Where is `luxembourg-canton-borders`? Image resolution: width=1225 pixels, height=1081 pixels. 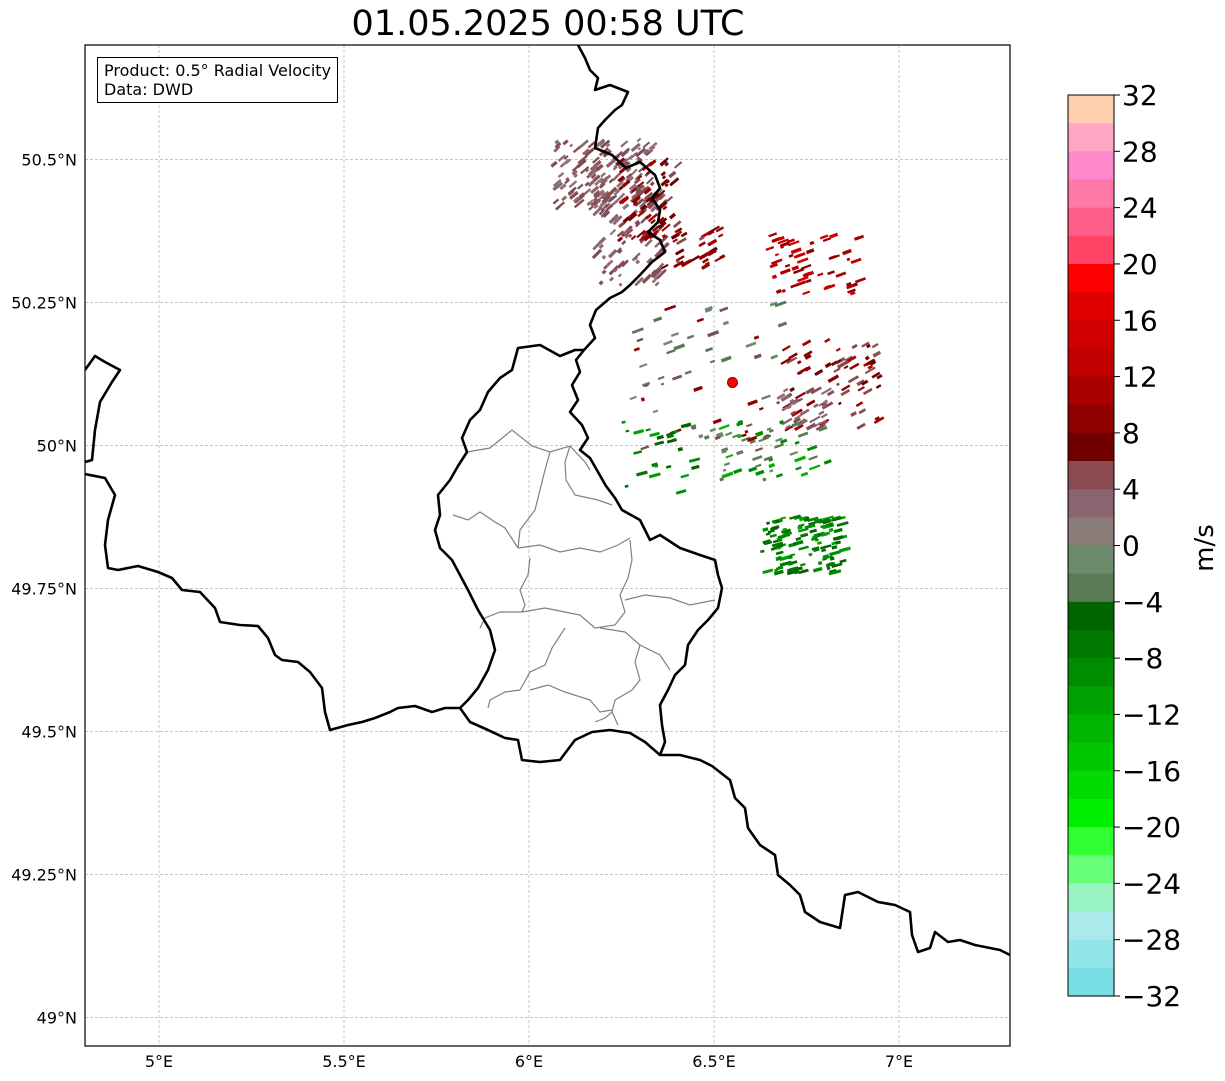 luxembourg-canton-borders is located at coordinates (584, 577).